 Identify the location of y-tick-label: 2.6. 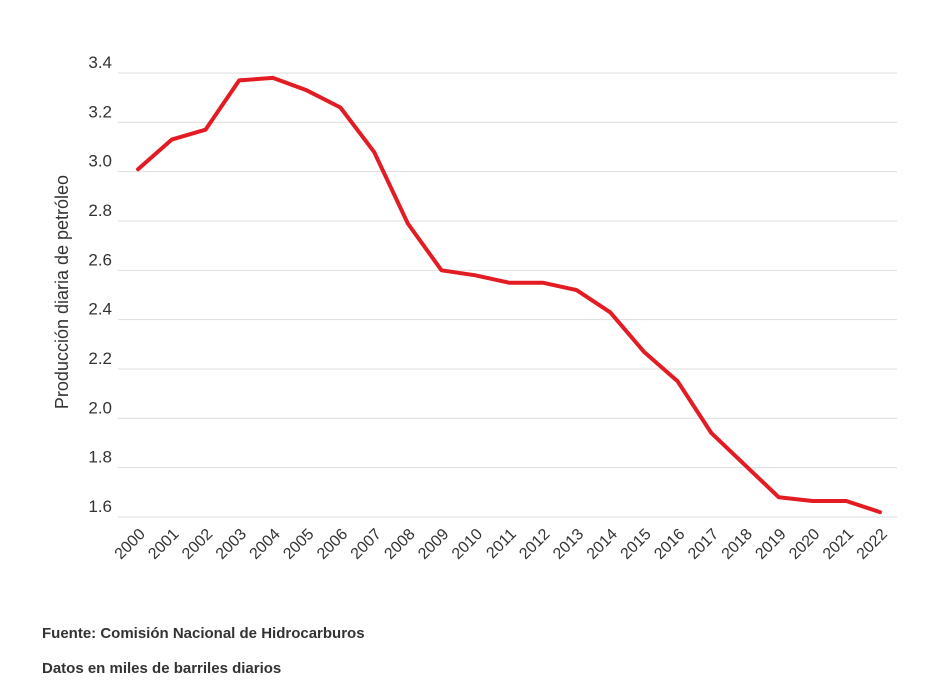
(100, 259).